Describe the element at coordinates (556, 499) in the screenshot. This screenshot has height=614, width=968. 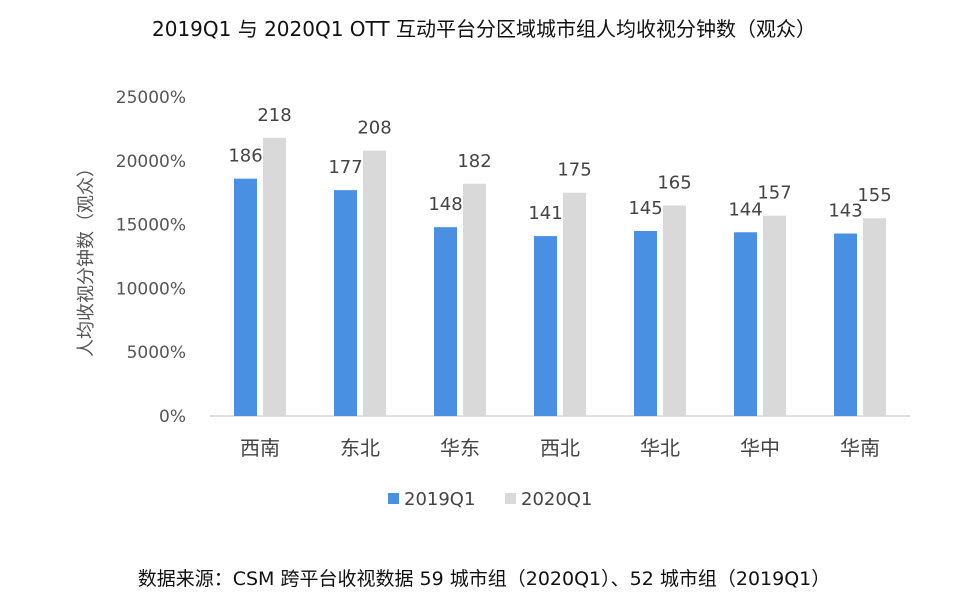
I see `legend-label: 2020Q1` at that location.